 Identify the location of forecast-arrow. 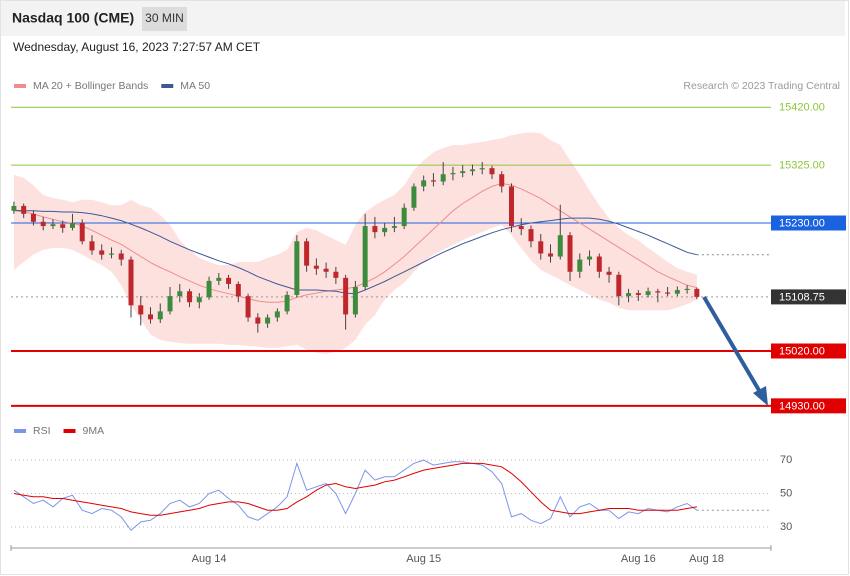
(735, 350).